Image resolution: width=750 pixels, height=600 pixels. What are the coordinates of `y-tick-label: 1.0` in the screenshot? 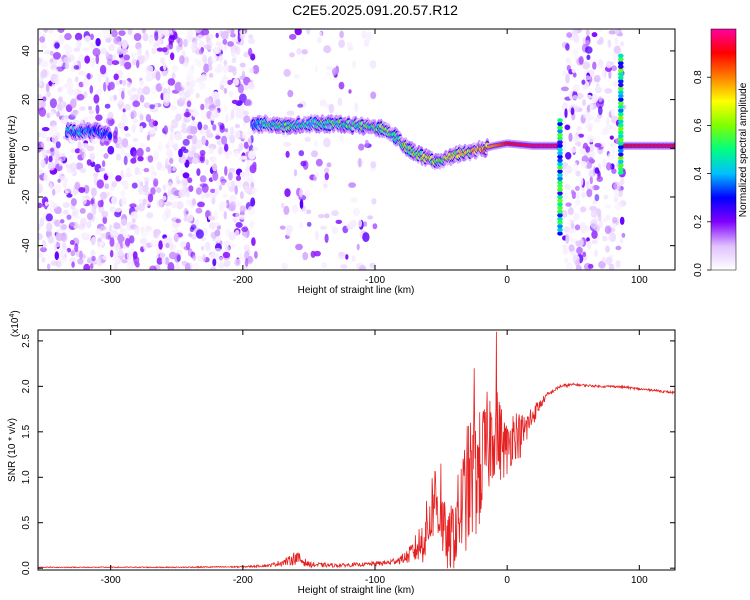 It's located at (26, 477).